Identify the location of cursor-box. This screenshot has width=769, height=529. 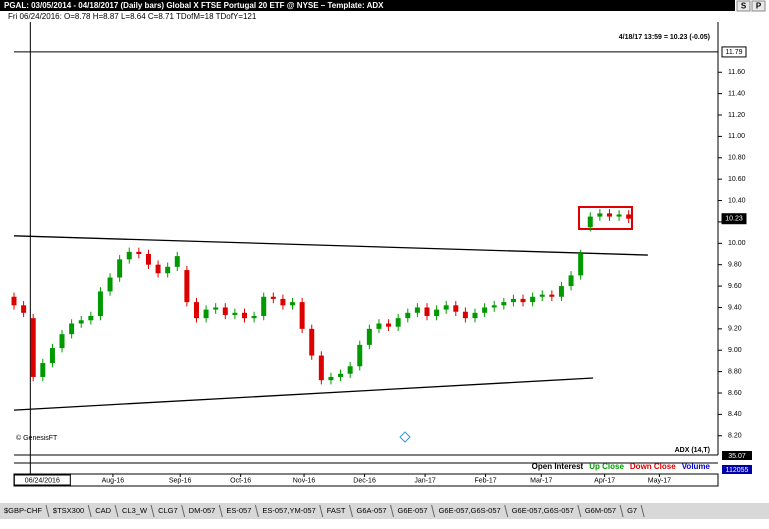
(42, 480).